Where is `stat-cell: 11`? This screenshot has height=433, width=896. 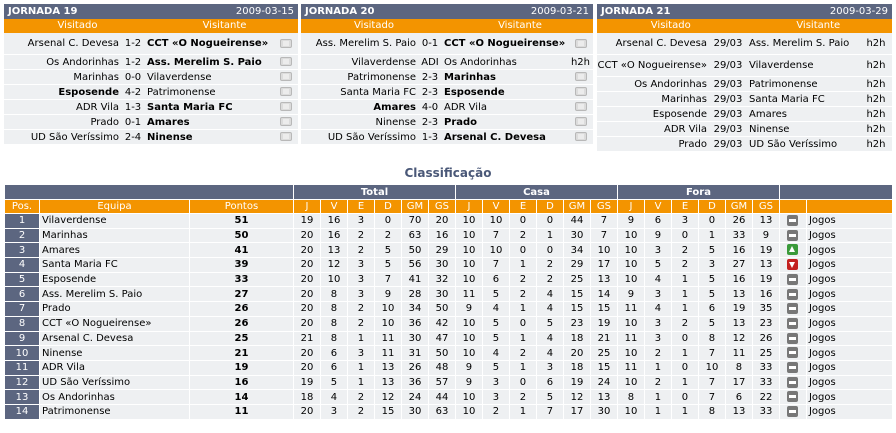 stat-cell: 11 is located at coordinates (630, 367).